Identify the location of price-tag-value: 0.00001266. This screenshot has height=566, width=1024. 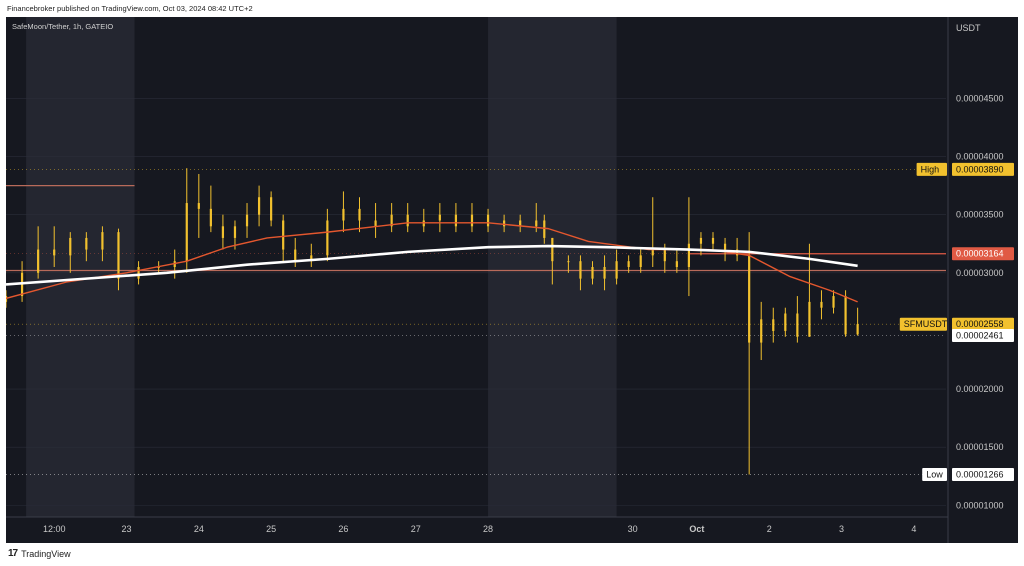
(980, 474).